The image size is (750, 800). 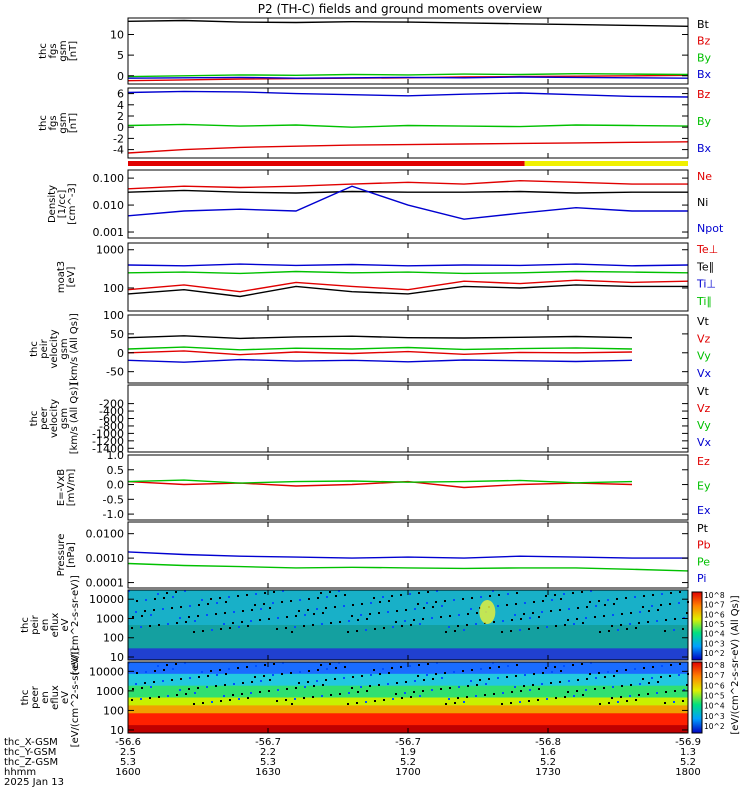 I want to click on orbit-value: 1.9, so click(x=408, y=752).